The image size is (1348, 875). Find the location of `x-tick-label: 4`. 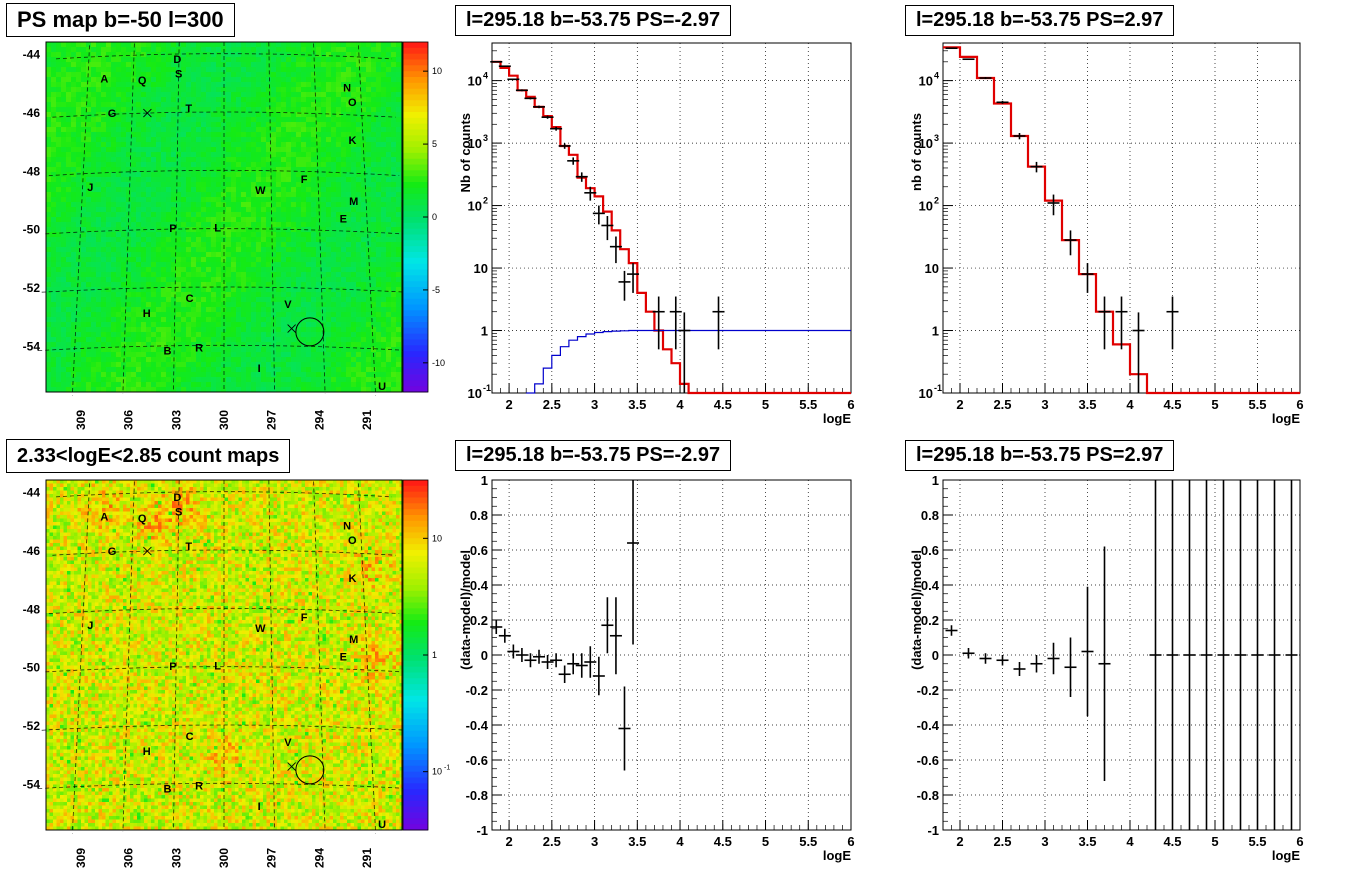

x-tick-label: 4 is located at coordinates (680, 841).